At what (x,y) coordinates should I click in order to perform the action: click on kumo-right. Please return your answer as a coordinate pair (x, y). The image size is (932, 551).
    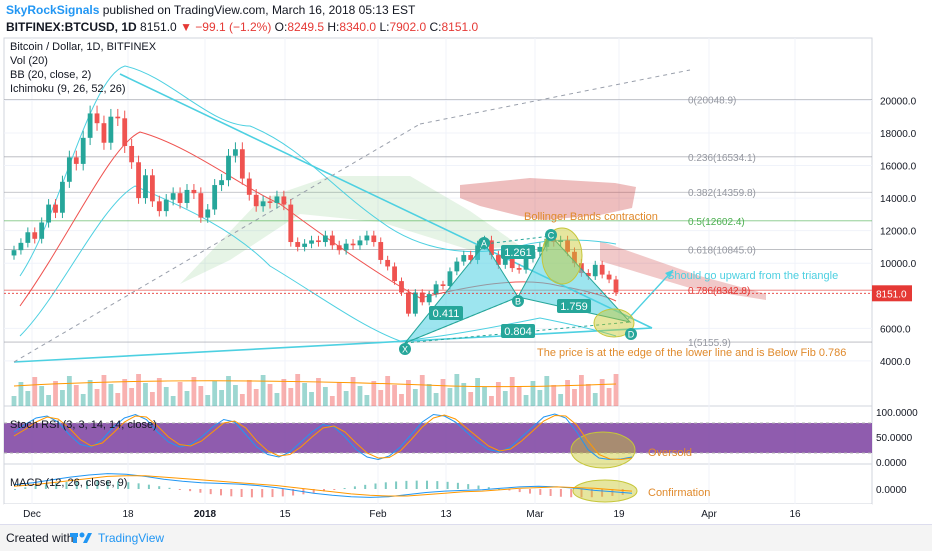
    Looking at the image, I should click on (683, 270).